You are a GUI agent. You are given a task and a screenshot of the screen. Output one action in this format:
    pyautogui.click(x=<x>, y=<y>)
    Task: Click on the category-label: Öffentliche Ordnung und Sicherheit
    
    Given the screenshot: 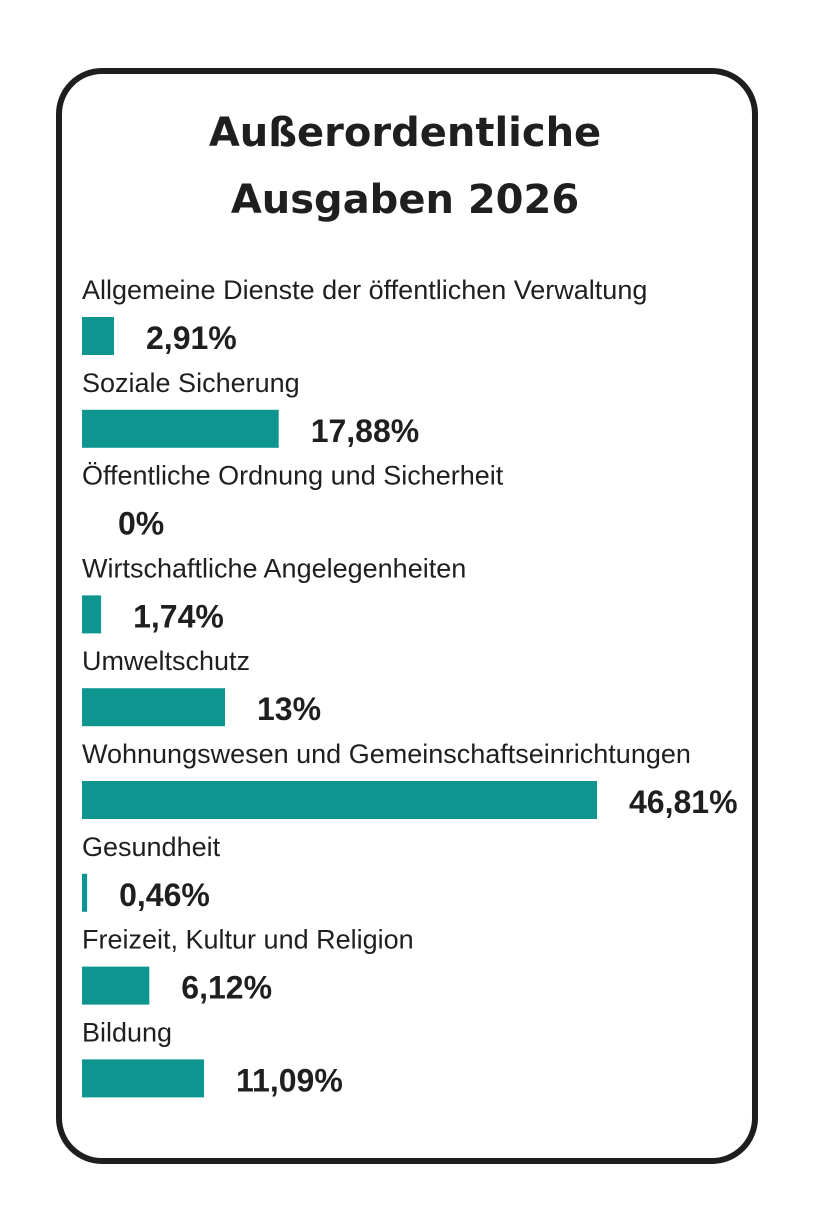 What is the action you would take?
    pyautogui.click(x=293, y=476)
    